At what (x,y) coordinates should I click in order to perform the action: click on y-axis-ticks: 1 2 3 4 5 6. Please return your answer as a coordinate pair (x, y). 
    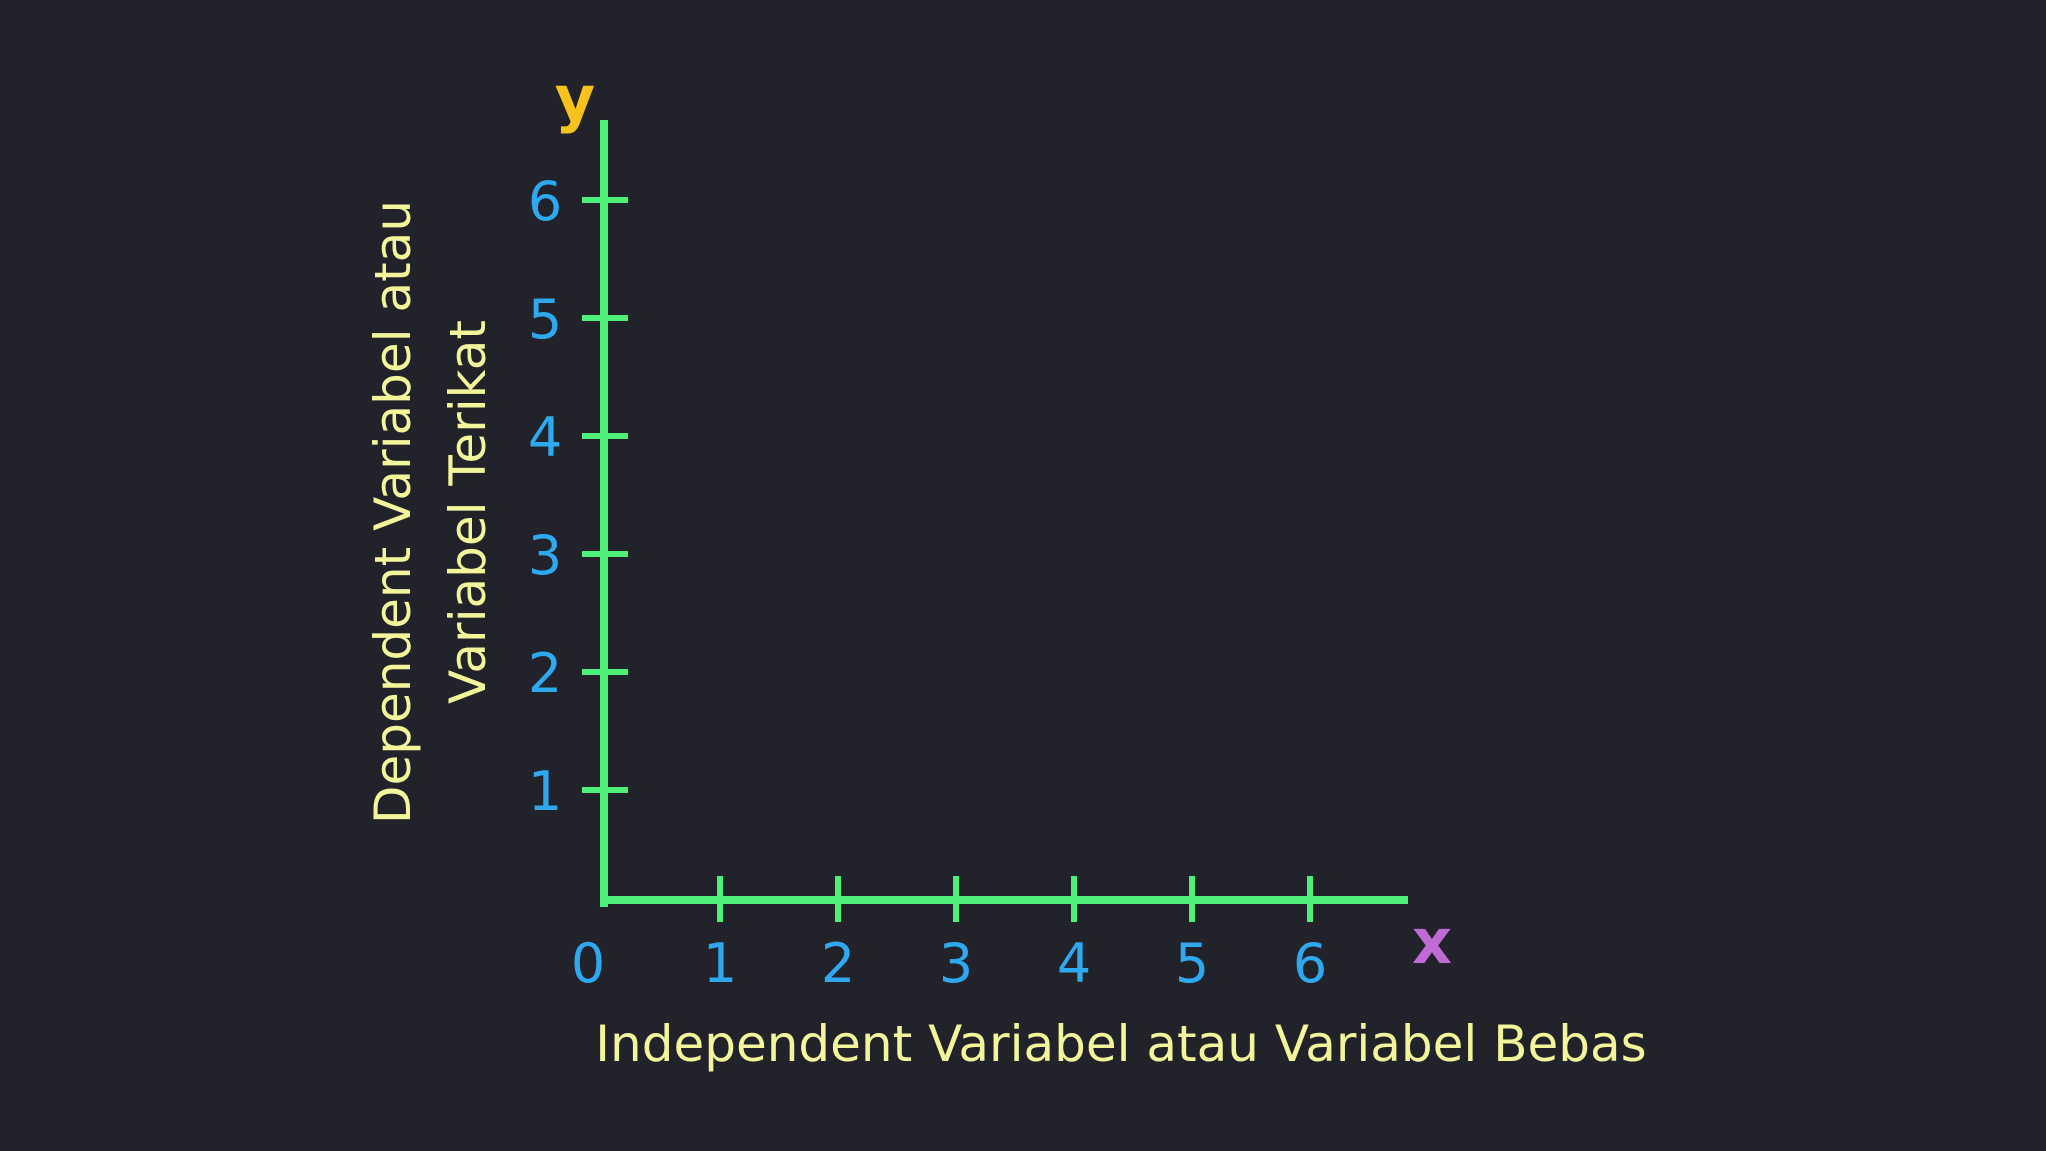
    Looking at the image, I should click on (578, 496).